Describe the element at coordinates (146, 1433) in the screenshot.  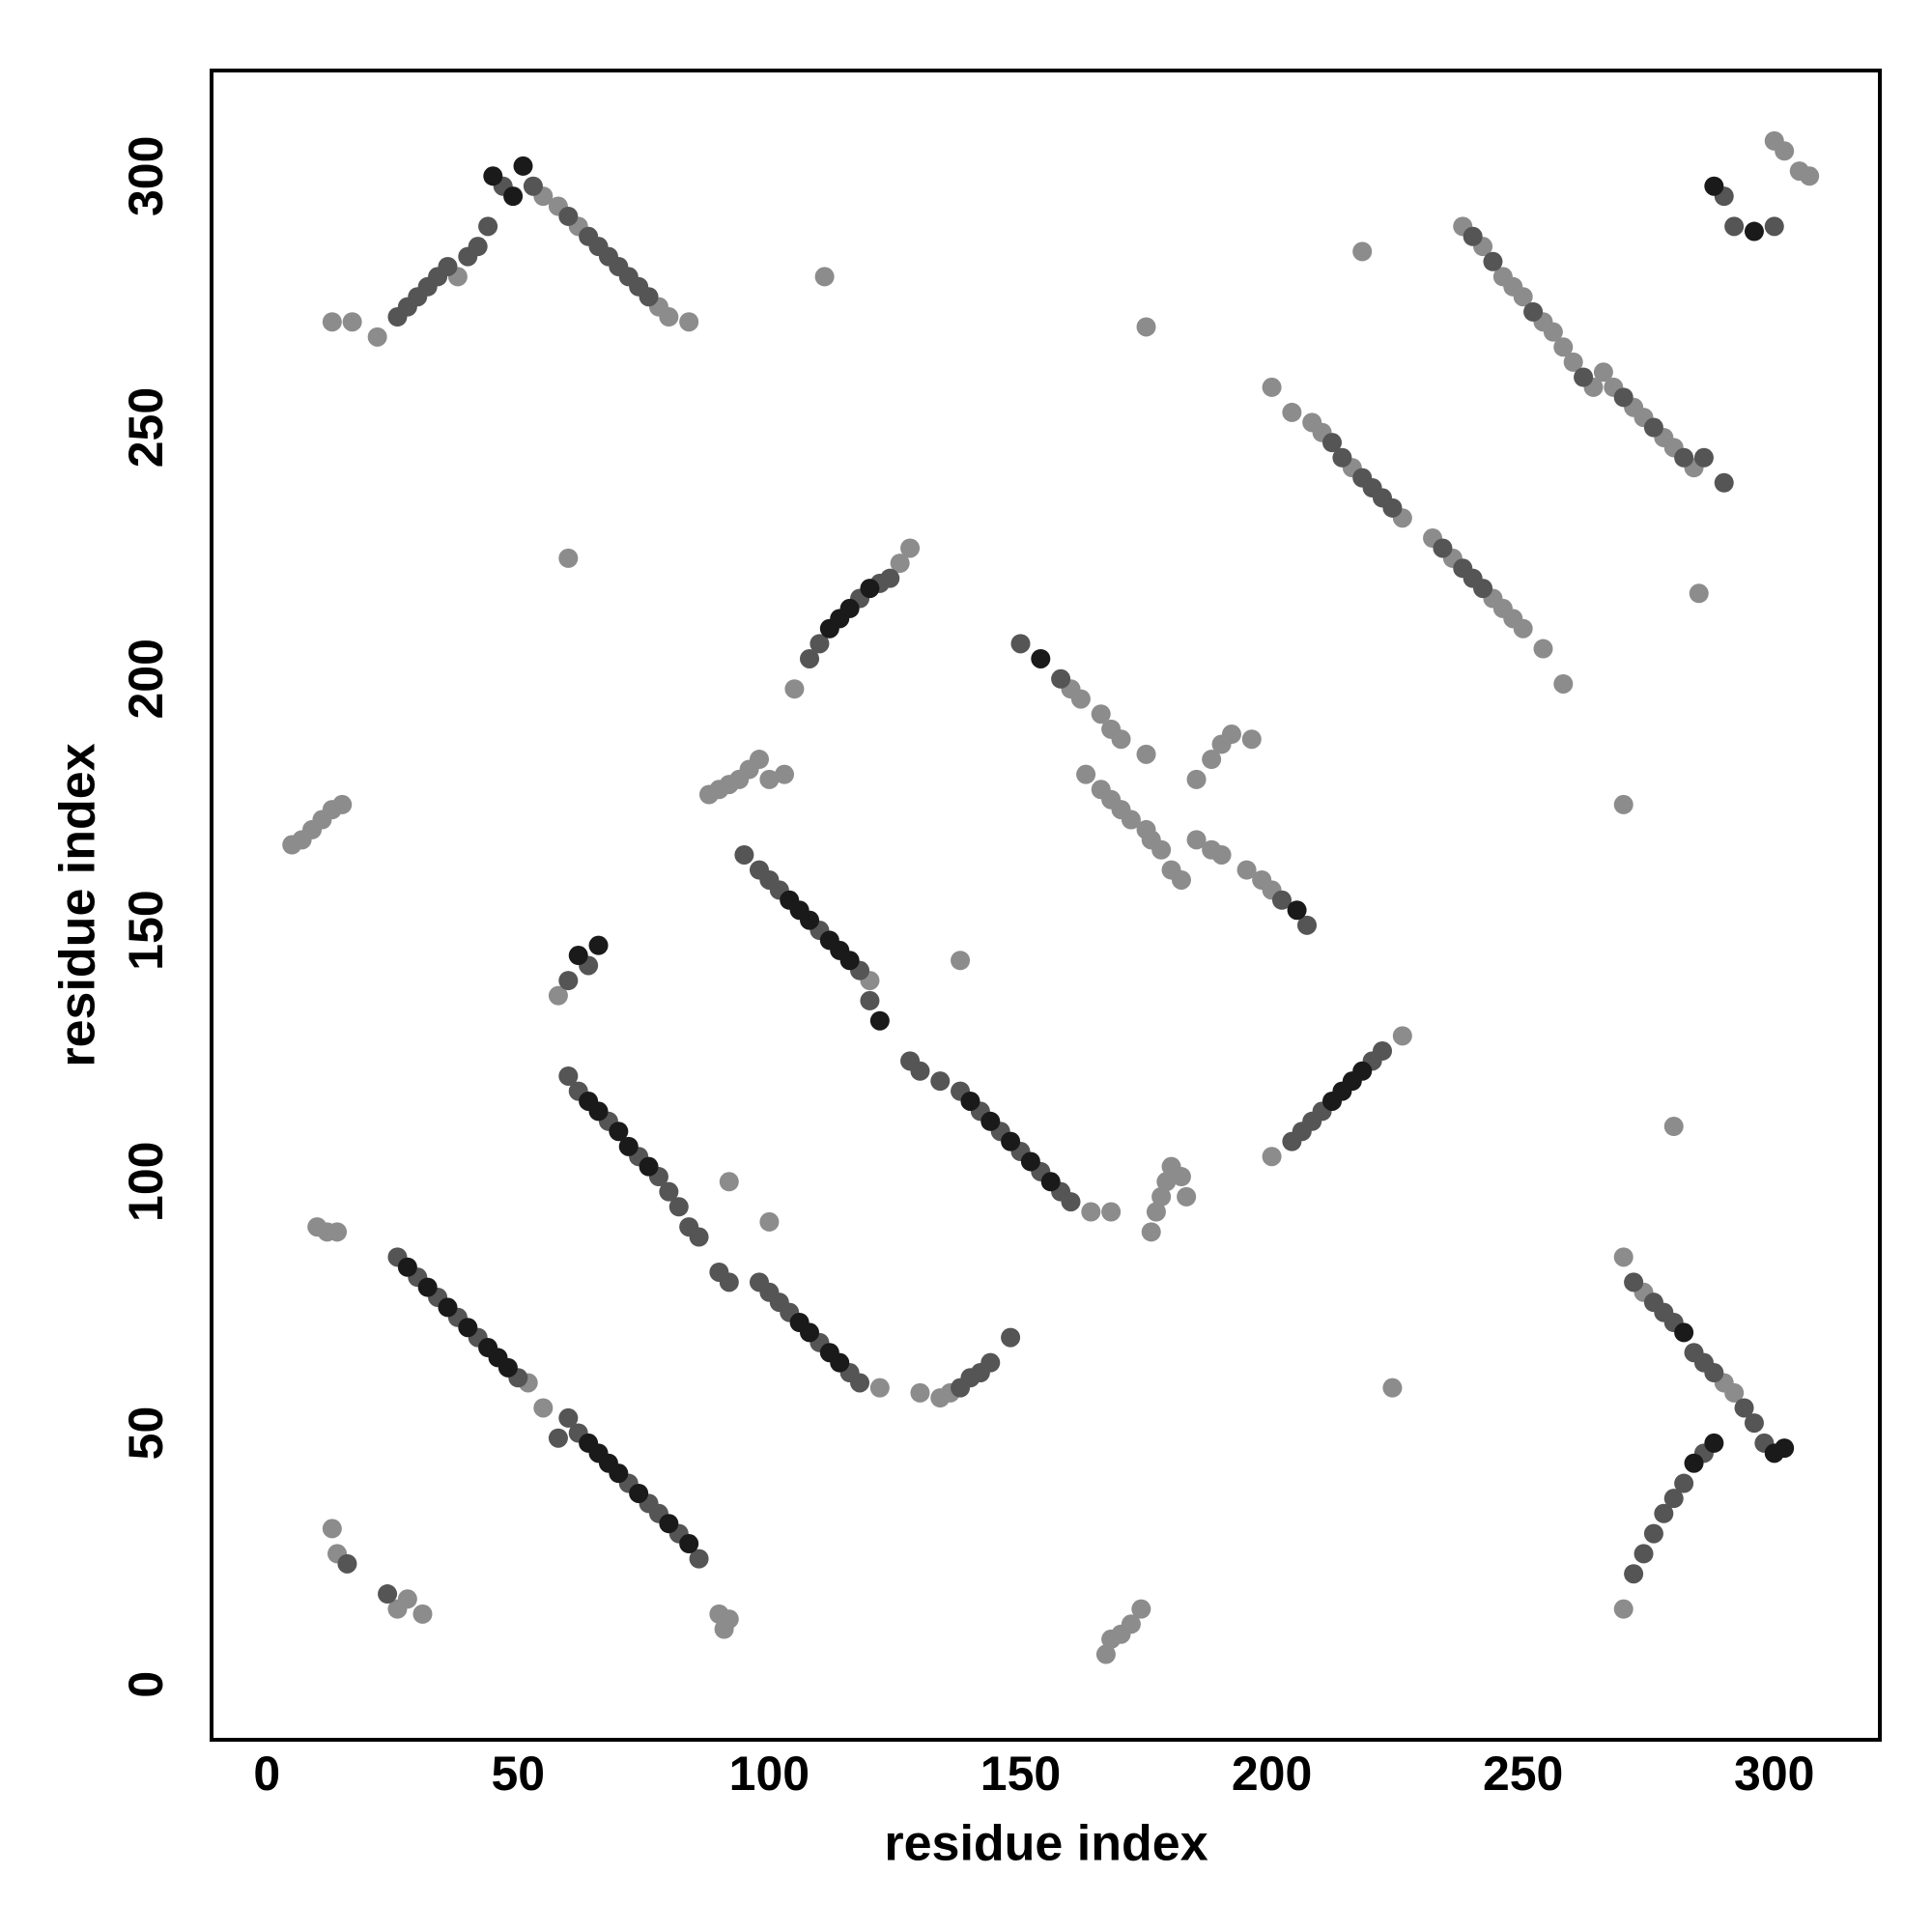
I see `y-tick-label: 50` at that location.